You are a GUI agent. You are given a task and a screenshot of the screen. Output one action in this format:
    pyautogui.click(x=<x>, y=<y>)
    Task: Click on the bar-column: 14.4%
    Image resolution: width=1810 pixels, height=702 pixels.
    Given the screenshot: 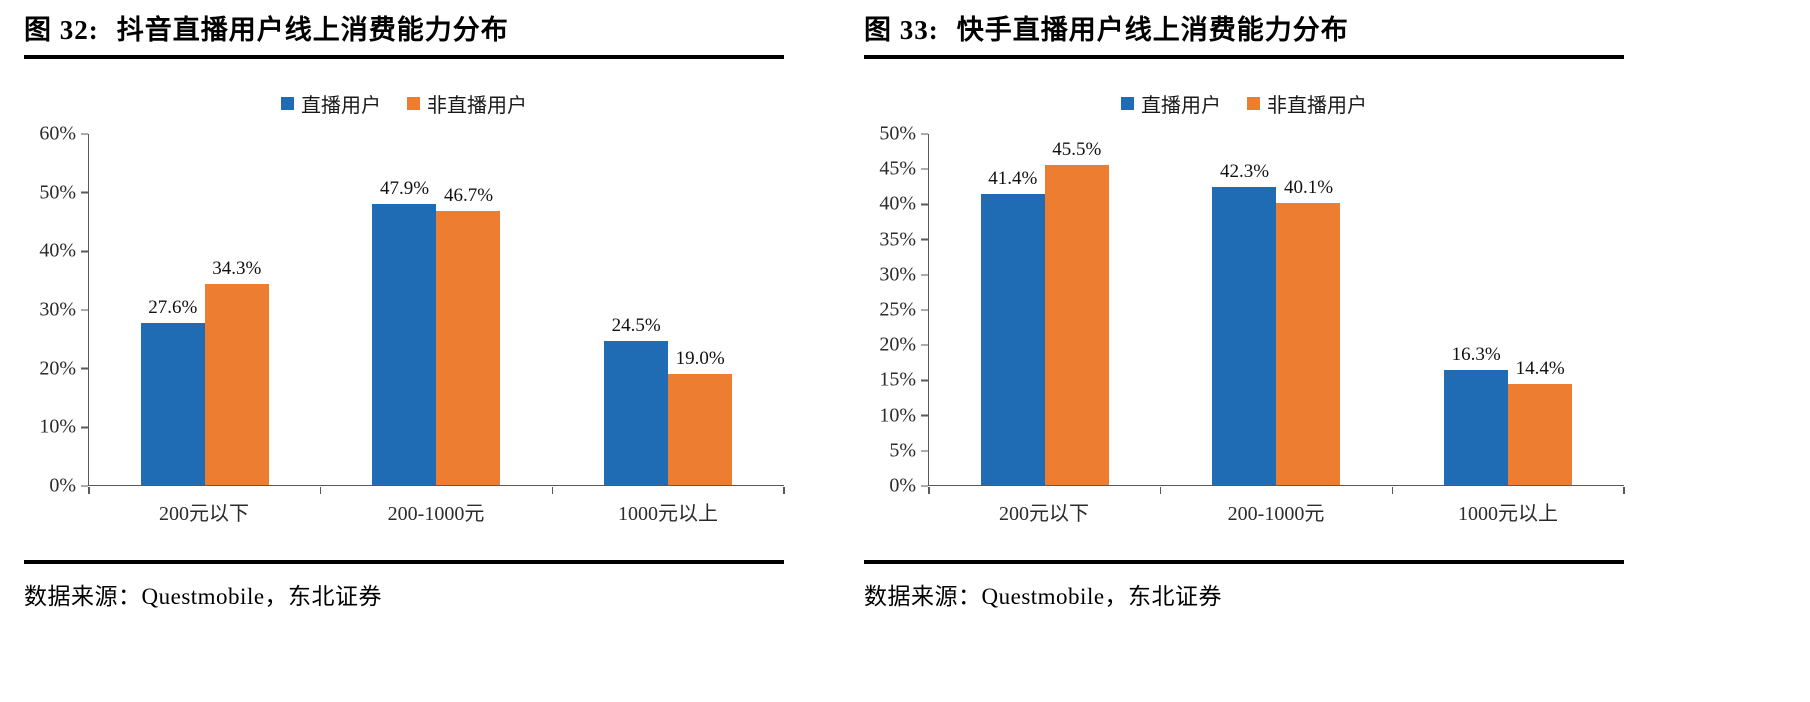 What is the action you would take?
    pyautogui.click(x=1540, y=421)
    